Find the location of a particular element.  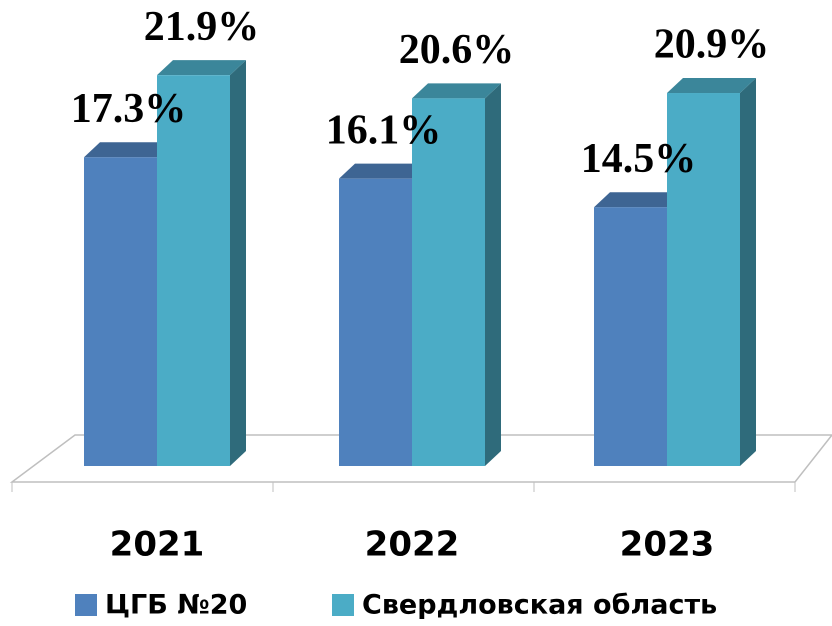

legend-label: ЦГБ №20 is located at coordinates (176, 605).